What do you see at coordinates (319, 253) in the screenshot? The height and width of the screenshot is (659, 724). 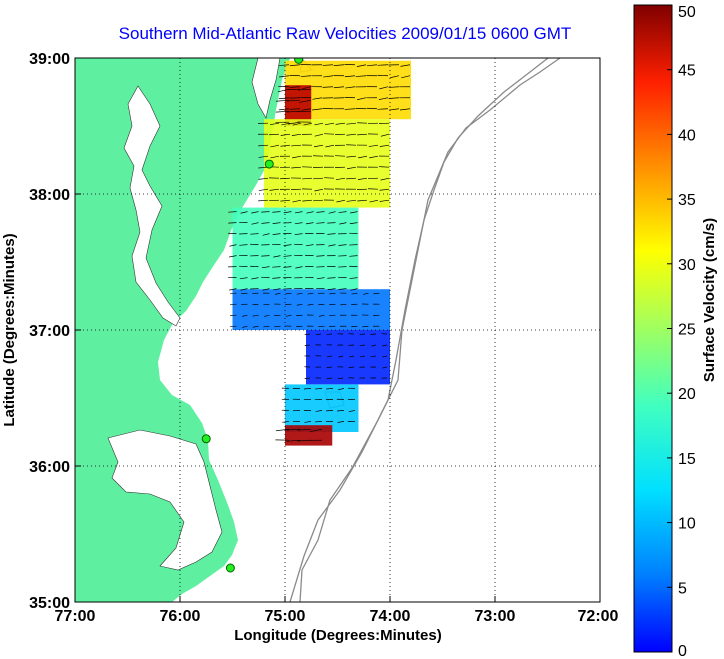 I see `velocity-vectors` at bounding box center [319, 253].